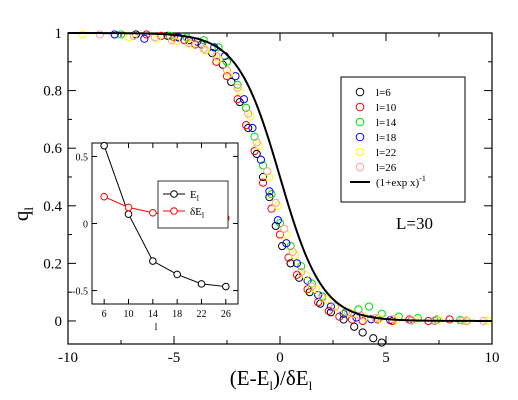  Describe the element at coordinates (155, 225) in the screenshot. I see `inset-y-axis: -0.5 0 0.5` at that location.